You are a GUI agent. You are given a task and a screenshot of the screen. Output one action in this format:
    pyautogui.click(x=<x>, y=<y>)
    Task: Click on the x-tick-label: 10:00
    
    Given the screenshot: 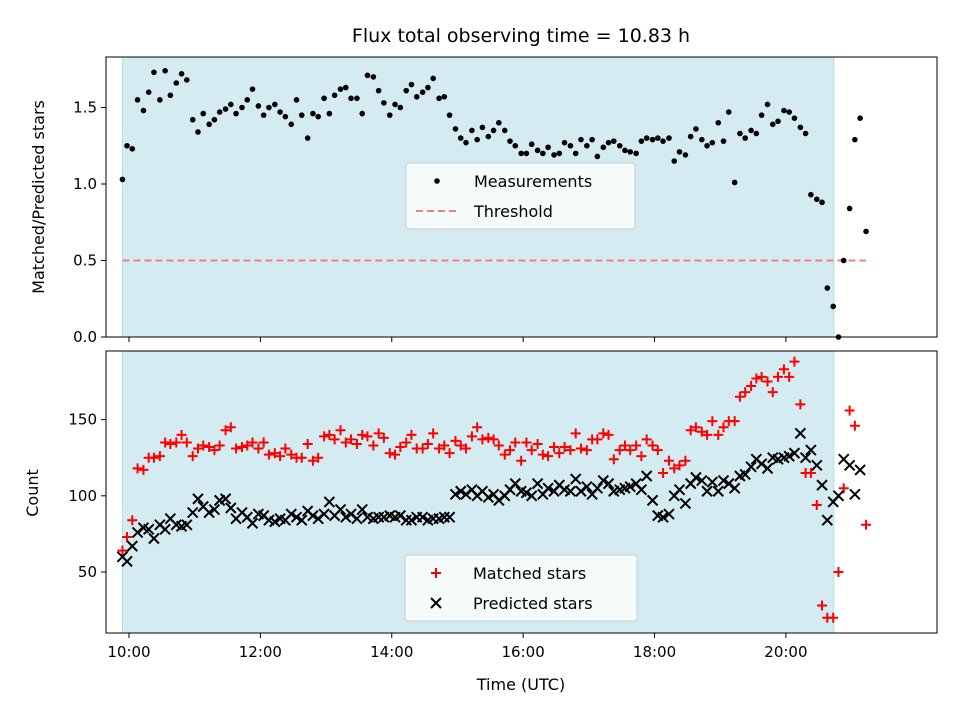 What is the action you would take?
    pyautogui.click(x=128, y=652)
    